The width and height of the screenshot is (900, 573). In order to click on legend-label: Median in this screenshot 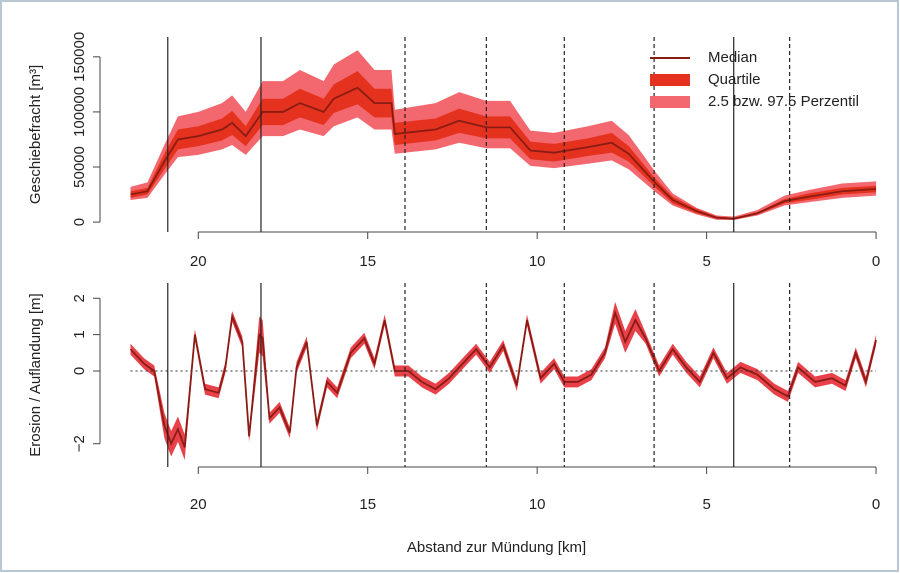, I will do `click(732, 57)`.